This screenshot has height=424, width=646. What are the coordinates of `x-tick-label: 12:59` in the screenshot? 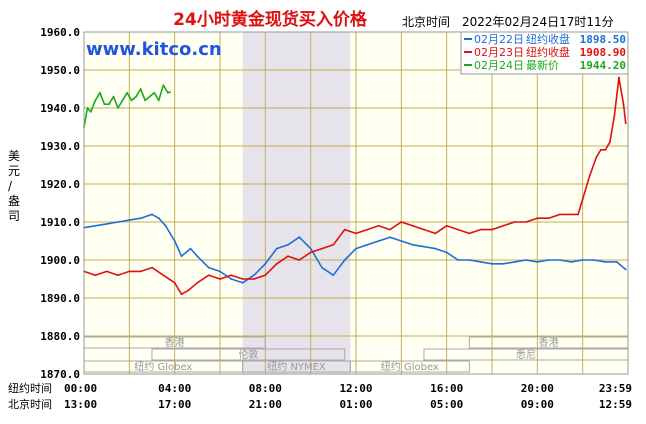 It's located at (615, 404).